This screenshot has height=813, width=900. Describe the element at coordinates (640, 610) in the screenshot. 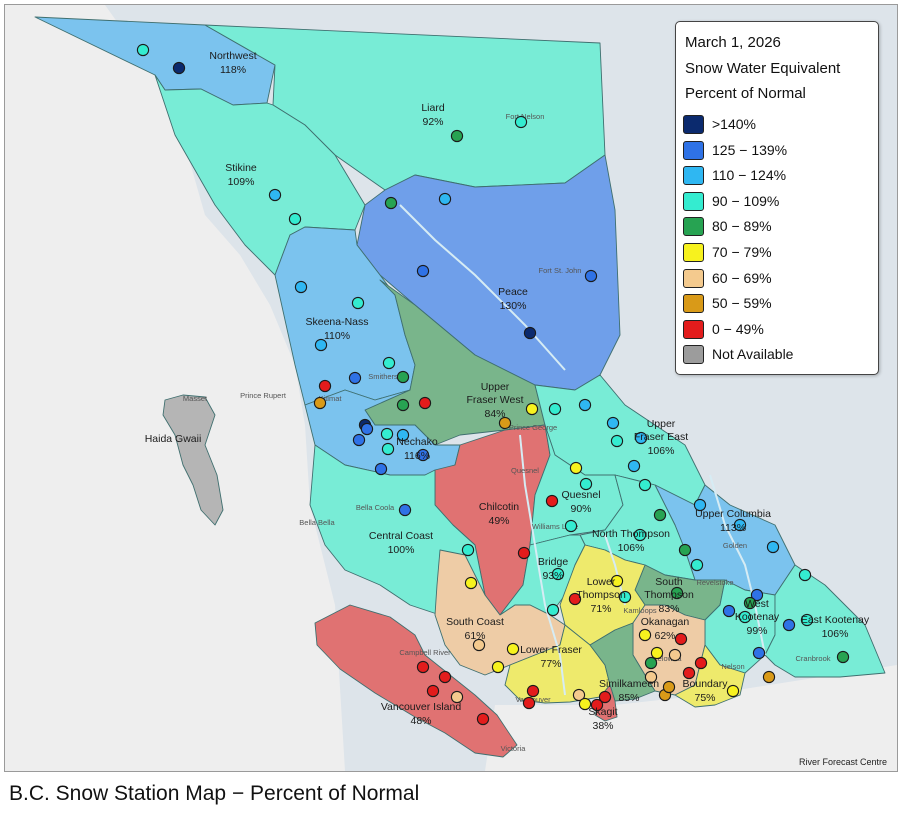

I see `town-label-kamloops: Kamloops` at that location.